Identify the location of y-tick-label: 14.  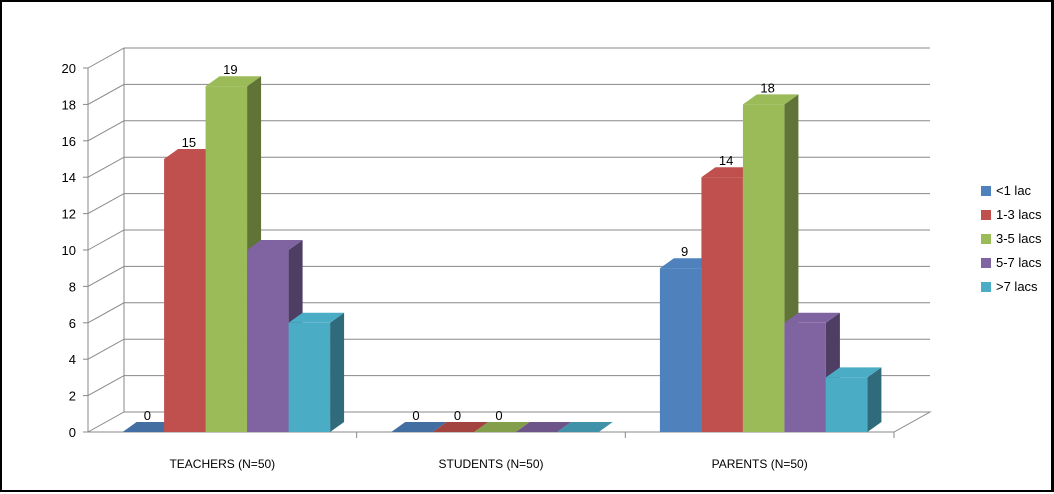
(69, 177).